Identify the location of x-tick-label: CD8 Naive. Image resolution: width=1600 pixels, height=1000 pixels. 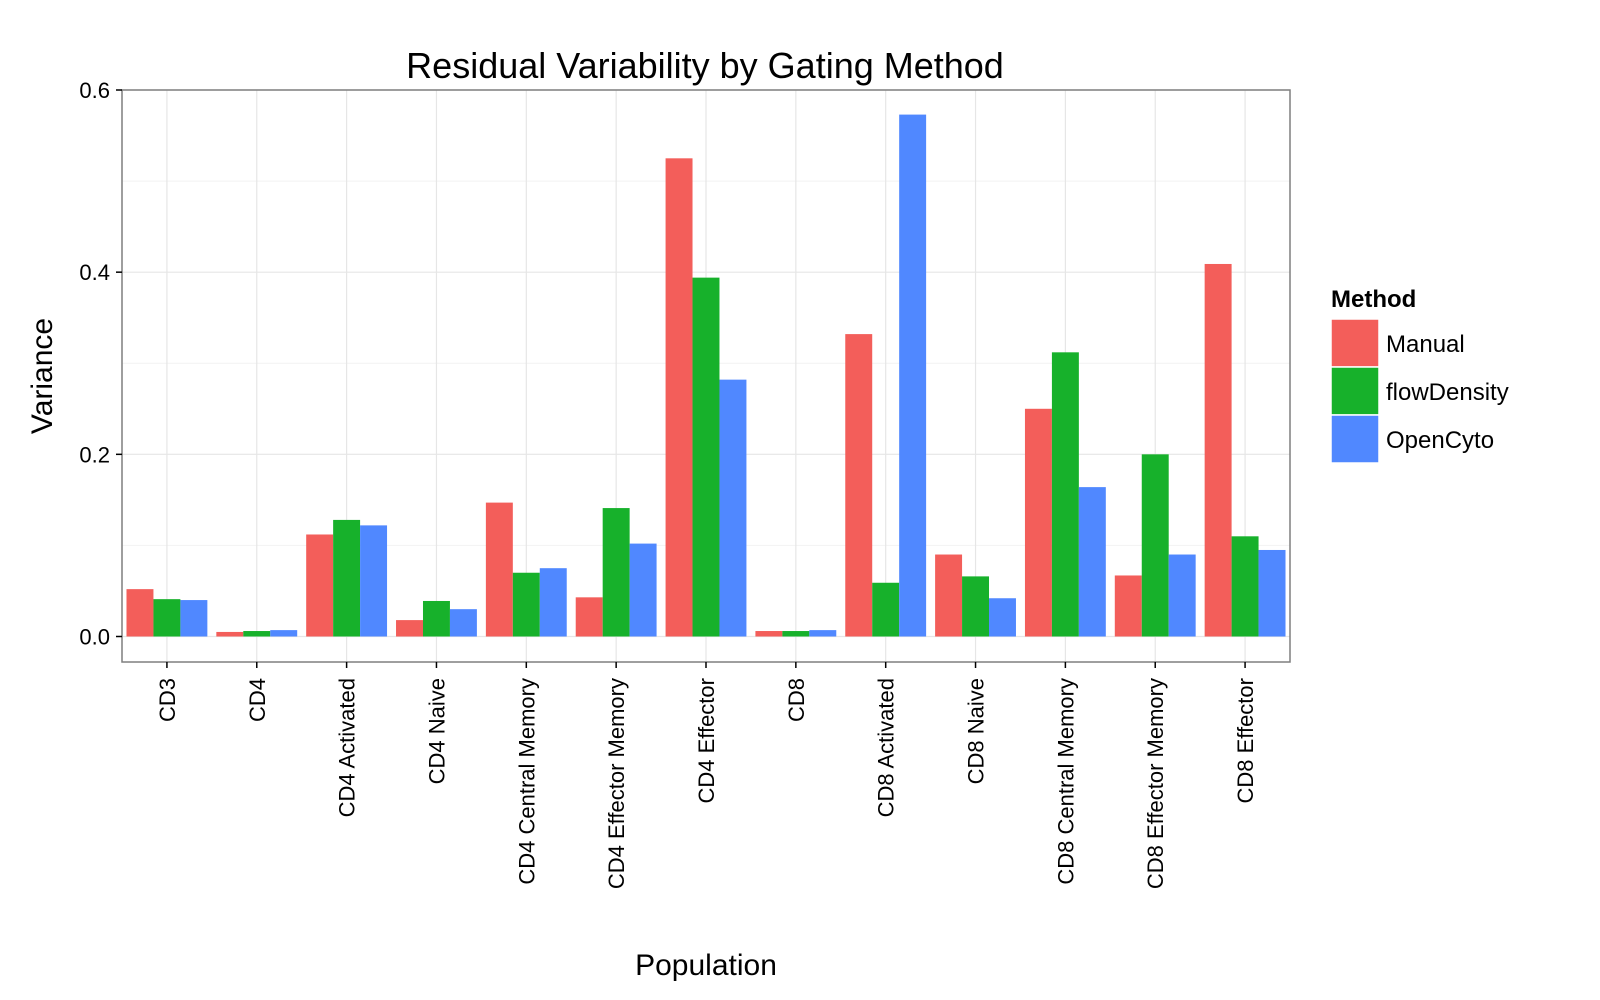
(976, 731).